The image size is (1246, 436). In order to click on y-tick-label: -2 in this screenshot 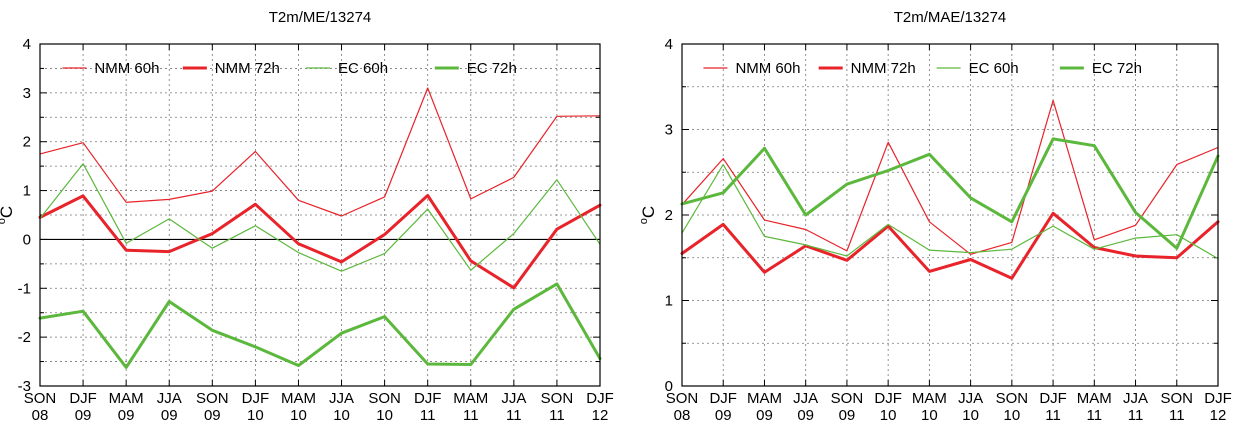, I will do `click(24, 337)`.